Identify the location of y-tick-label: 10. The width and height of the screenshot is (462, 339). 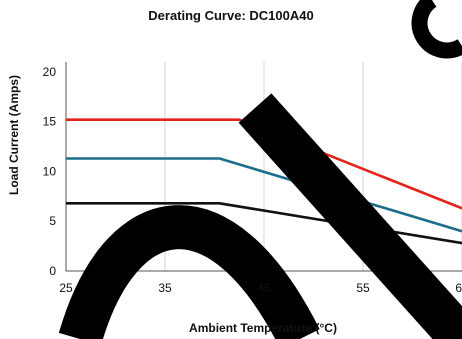
(50, 171).